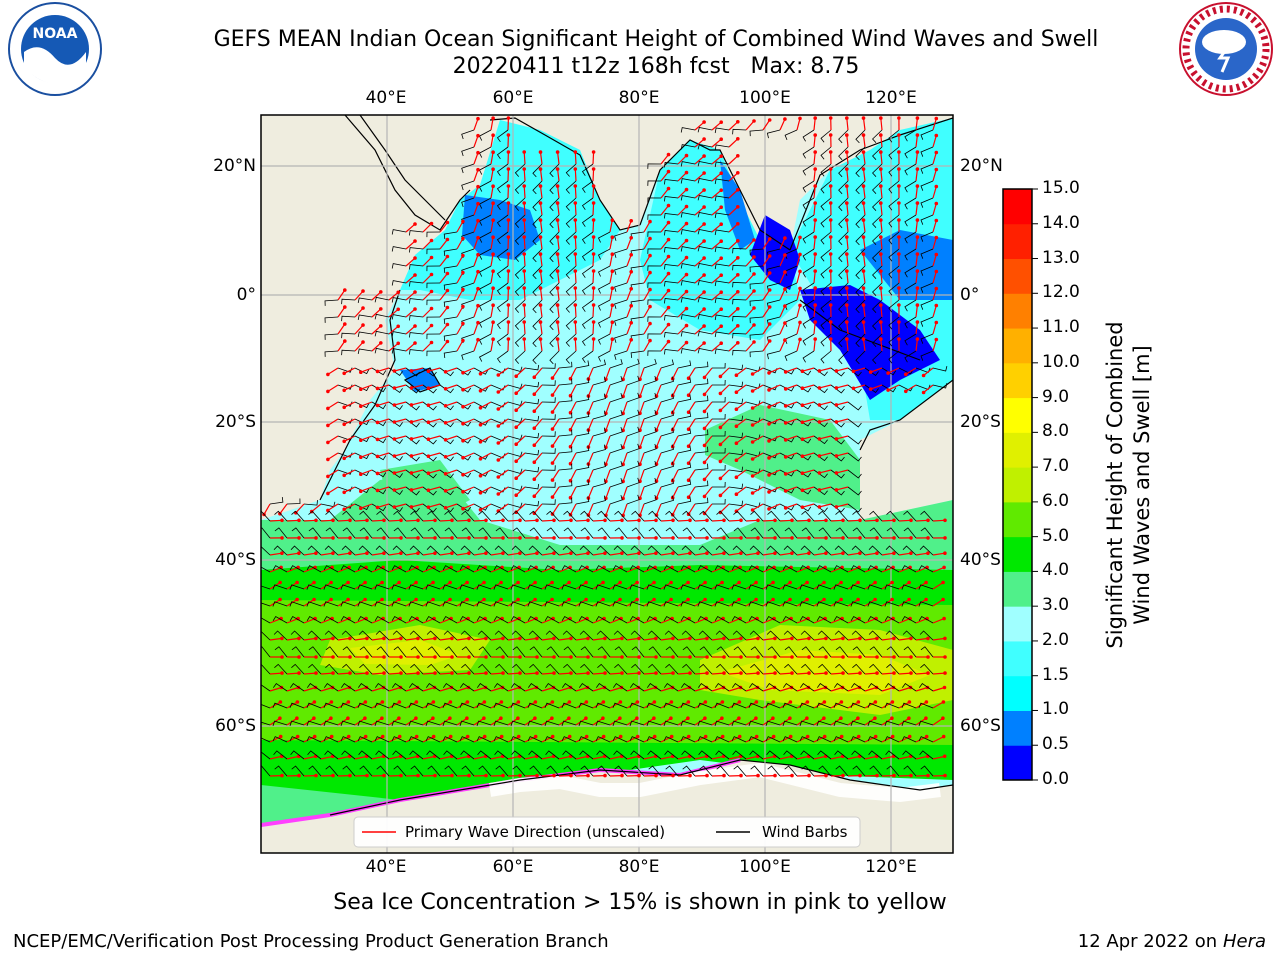  Describe the element at coordinates (386, 98) in the screenshot. I see `top-lon-tick: 40°E` at that location.